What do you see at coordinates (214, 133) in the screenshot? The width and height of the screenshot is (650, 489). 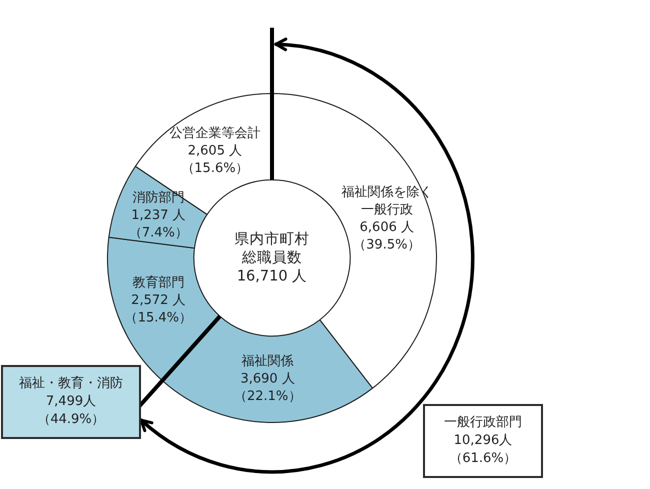 I see `slice-label: 公営企業等会計` at bounding box center [214, 133].